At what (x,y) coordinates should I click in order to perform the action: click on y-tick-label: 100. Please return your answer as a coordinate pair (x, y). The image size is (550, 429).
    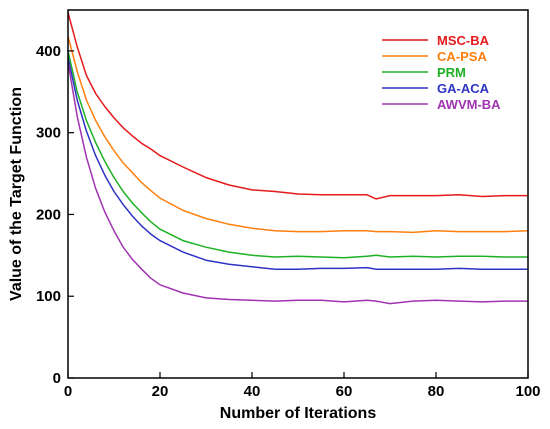
    Looking at the image, I should click on (48, 296).